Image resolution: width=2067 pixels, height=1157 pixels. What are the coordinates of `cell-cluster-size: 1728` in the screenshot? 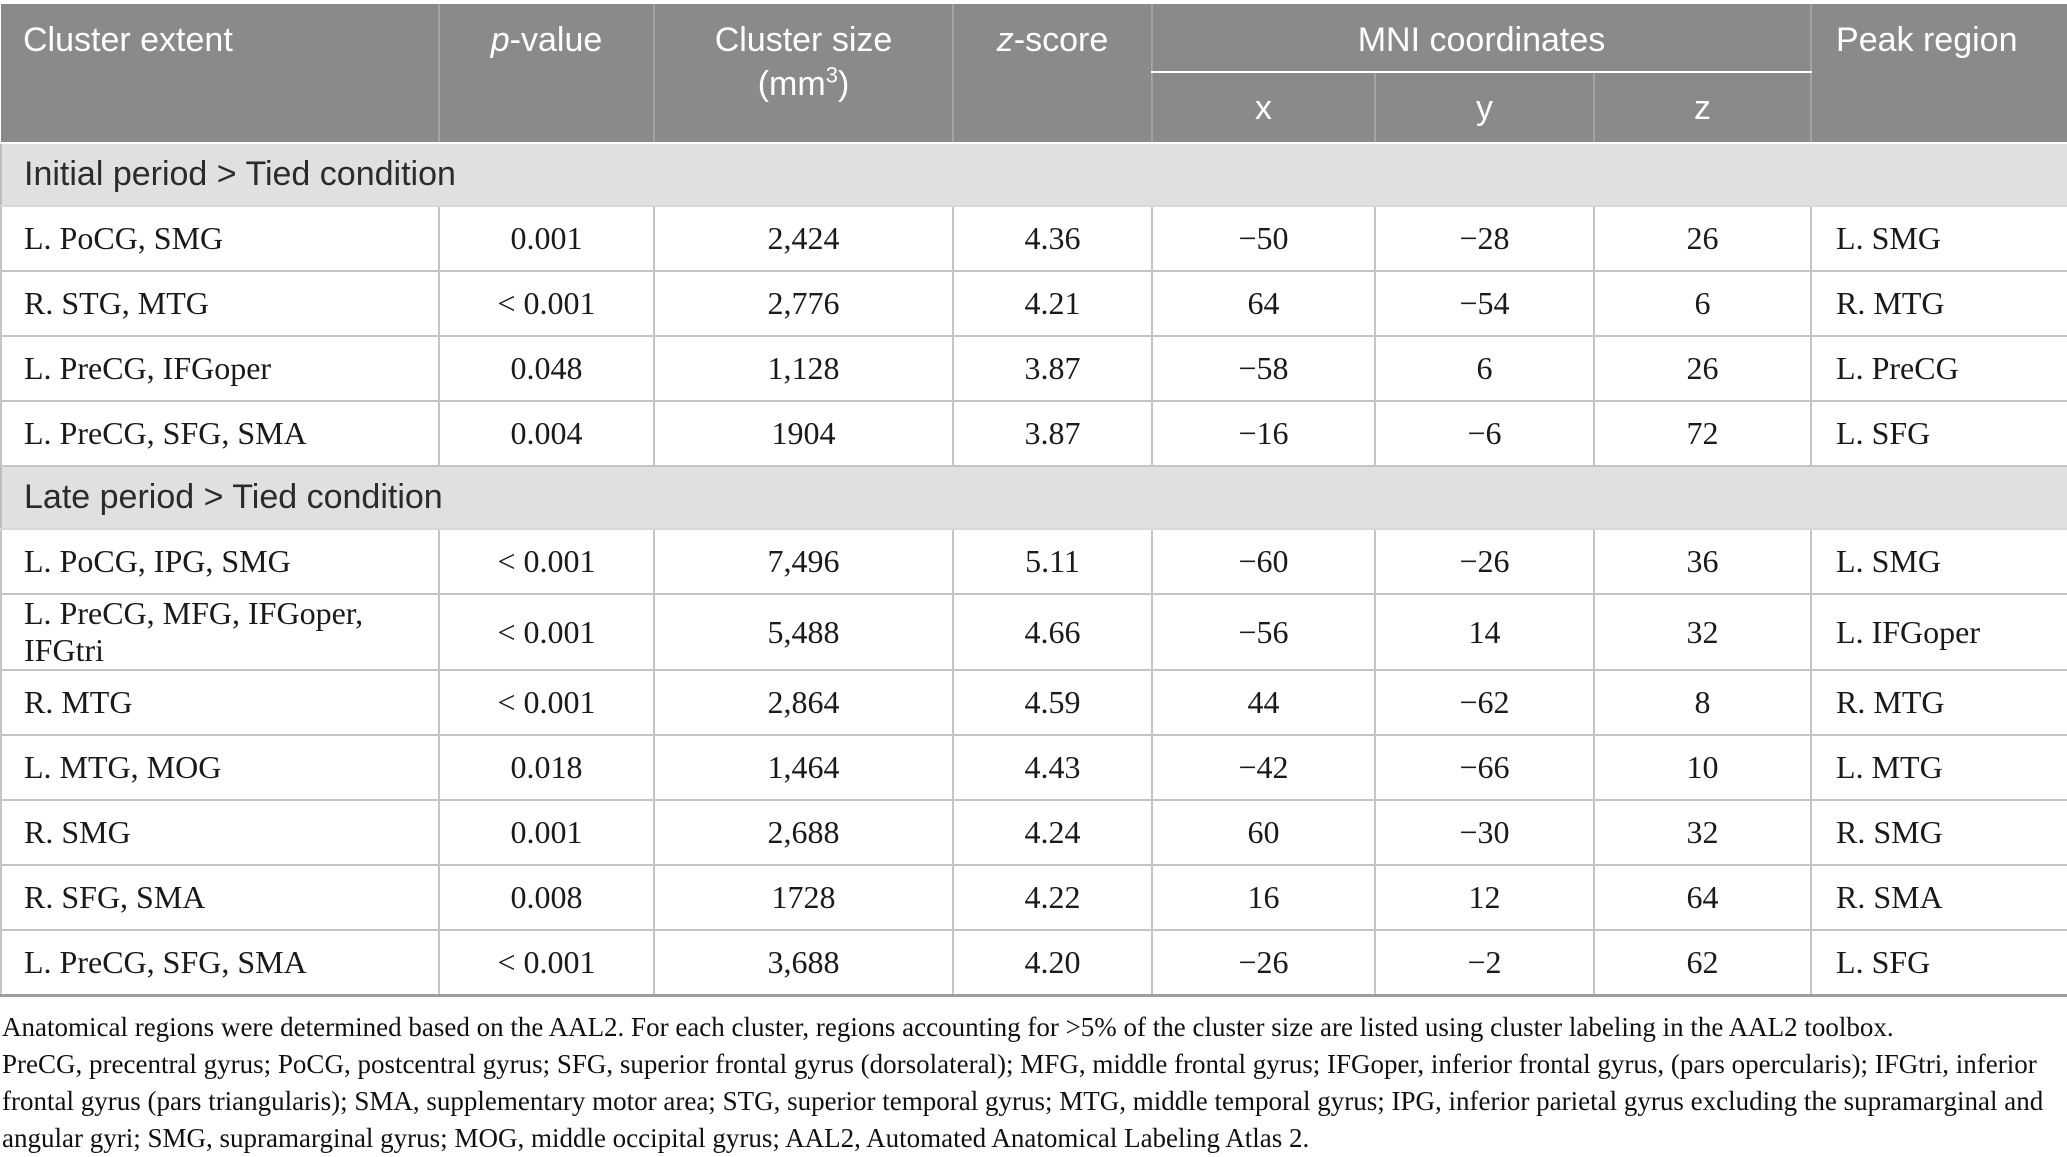 It's located at (803, 897).